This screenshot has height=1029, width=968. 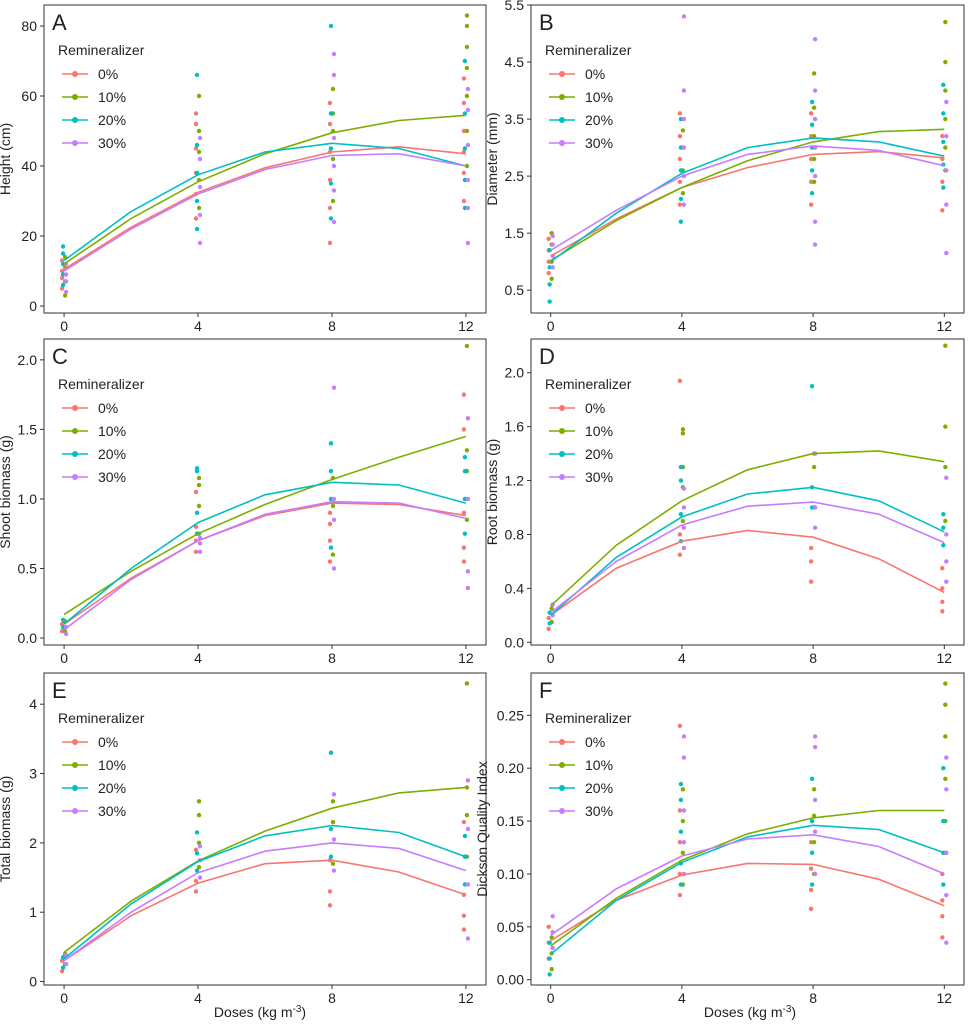 I want to click on panel-e-y-tick-label: 2, so click(x=33, y=843).